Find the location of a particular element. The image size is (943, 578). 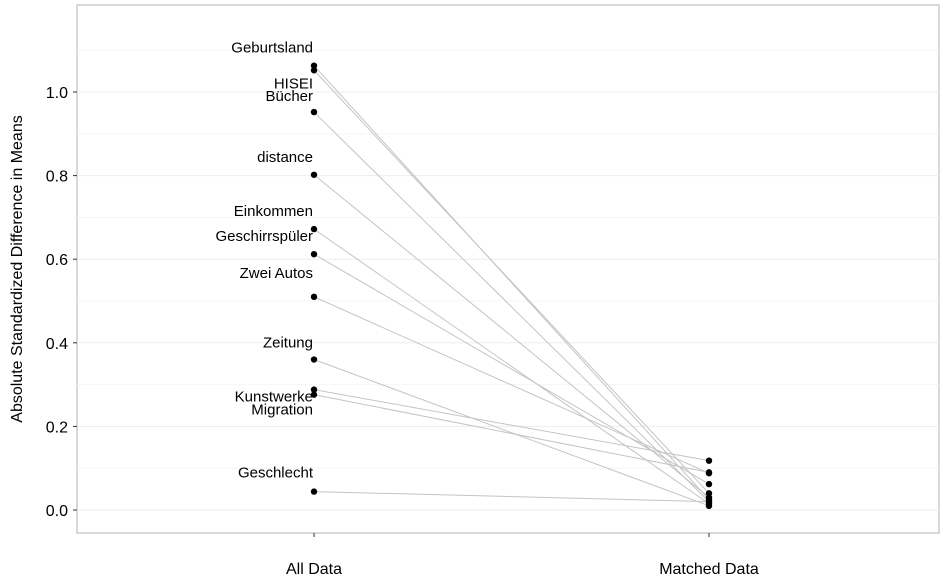

x-axis-ticks: All Data Matched Data is located at coordinates (522, 555).